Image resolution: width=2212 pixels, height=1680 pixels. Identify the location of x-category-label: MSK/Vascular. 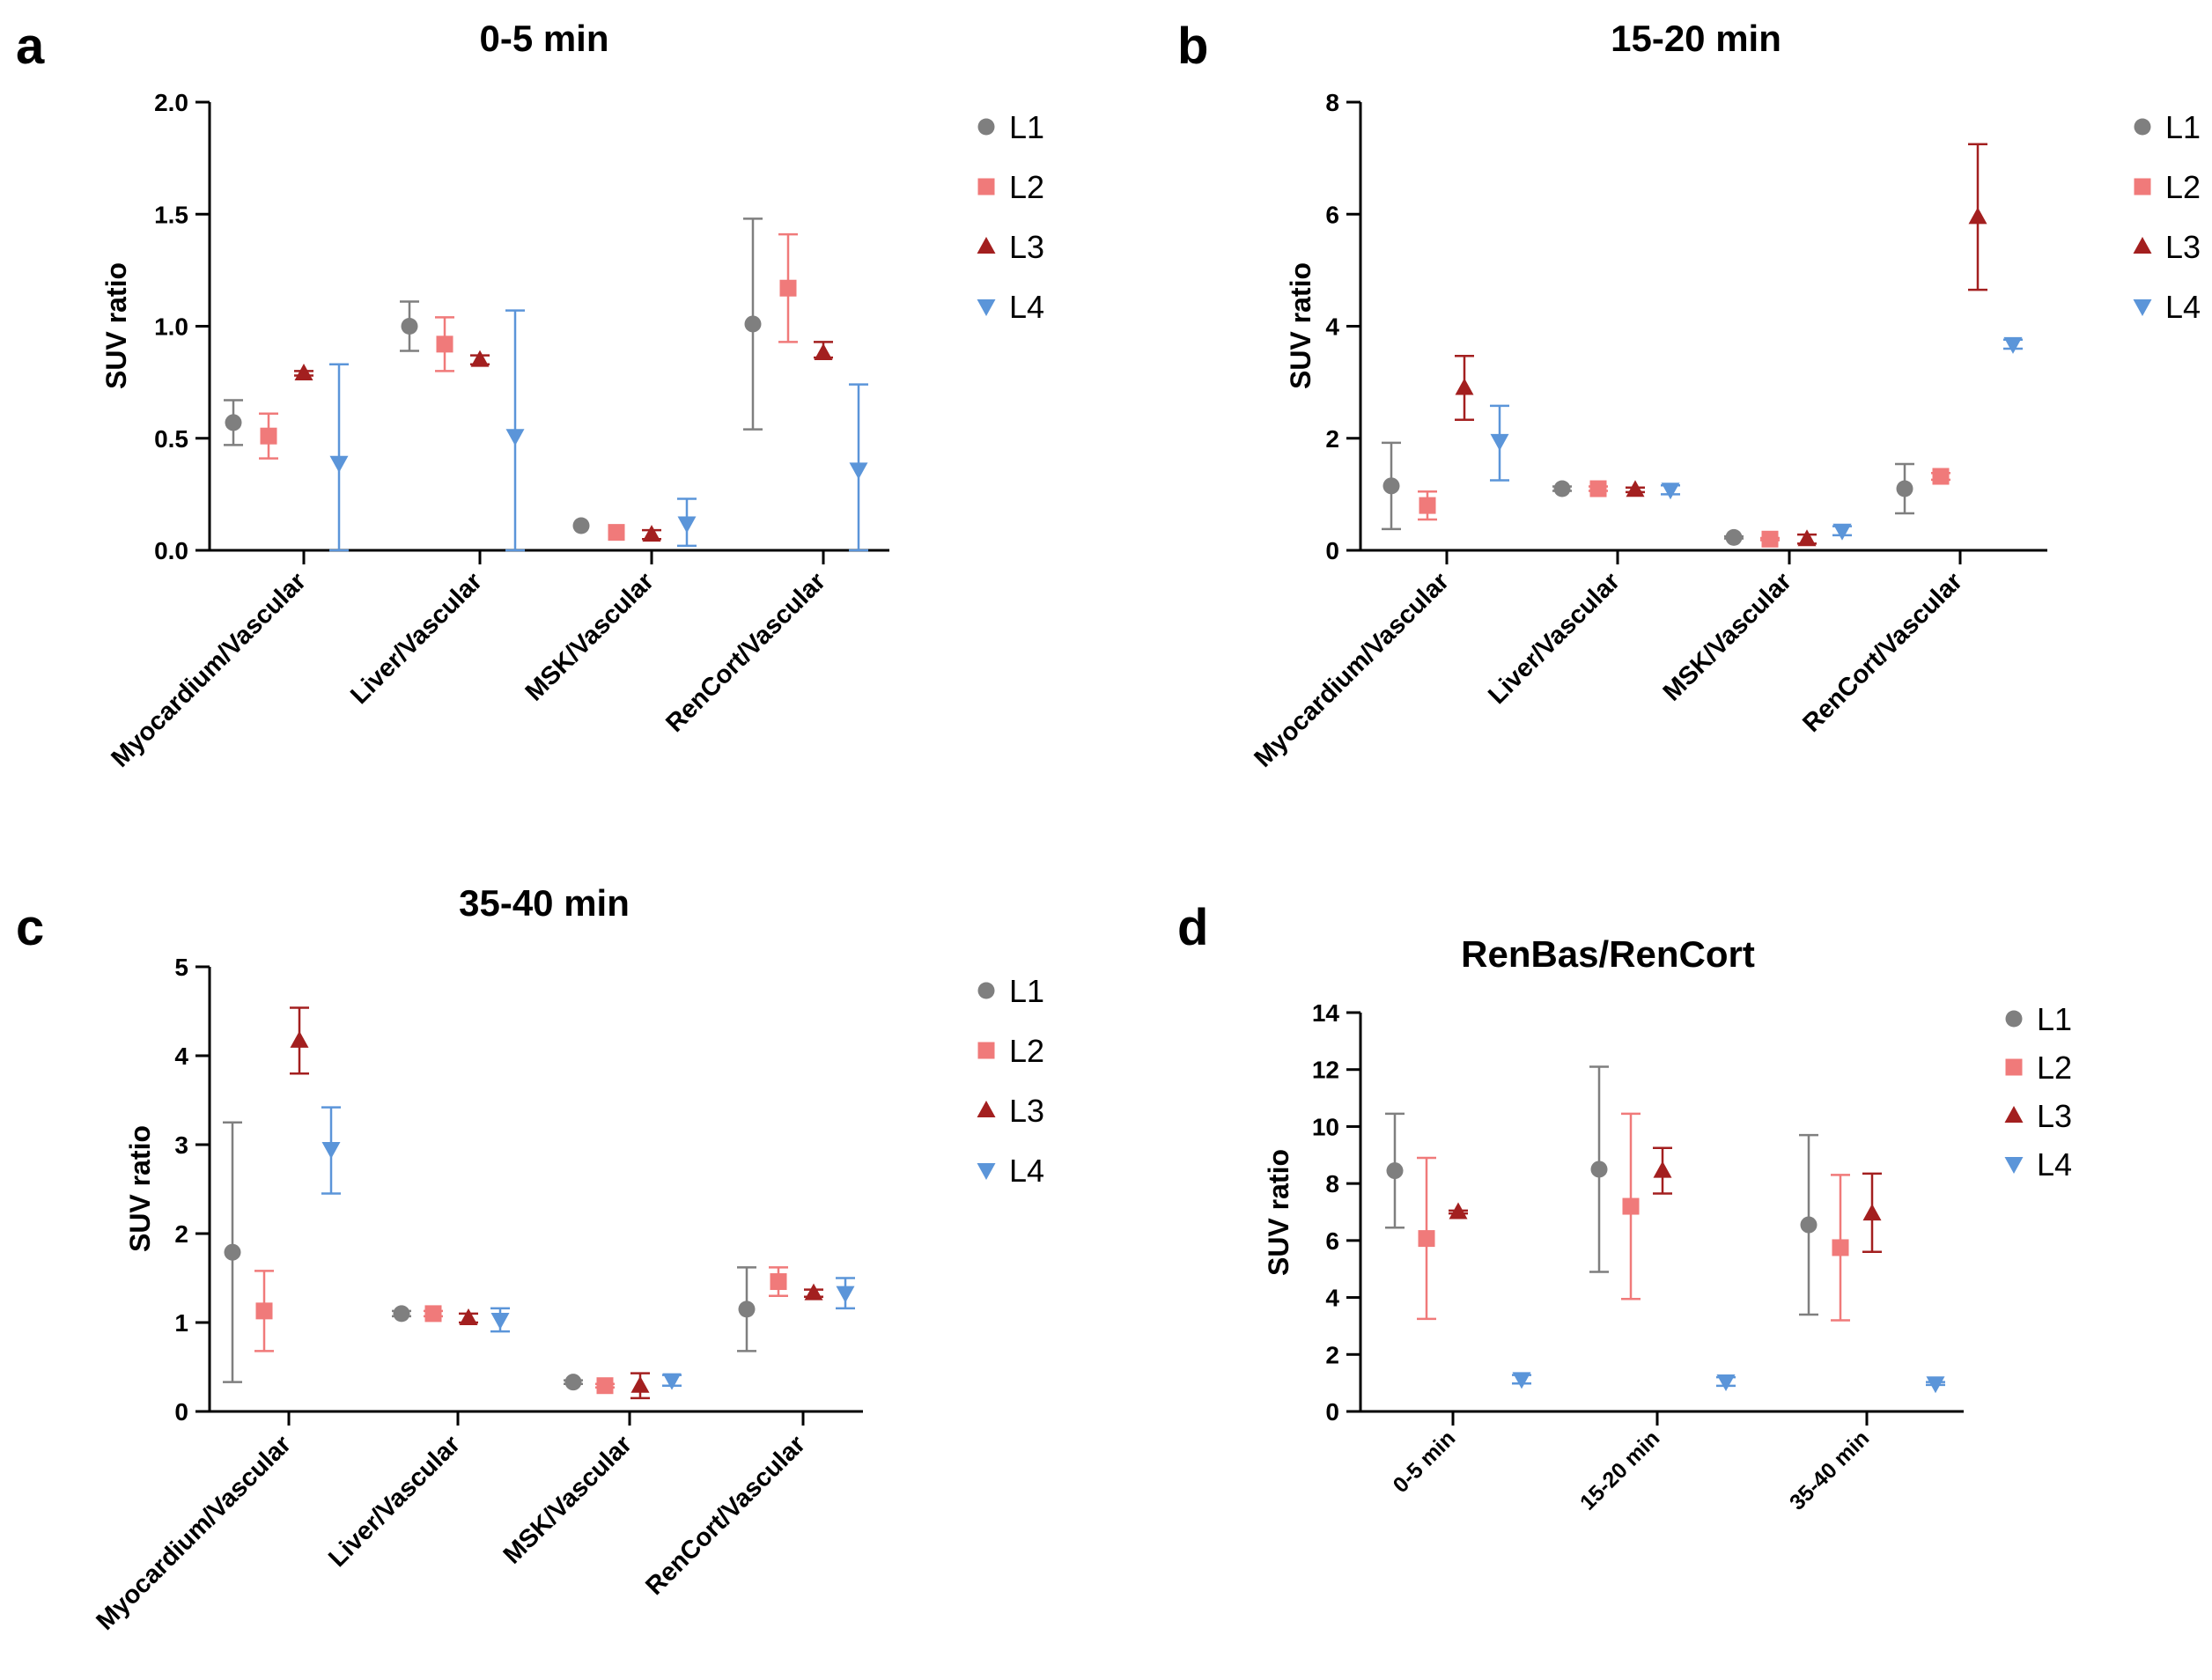
(1727, 636).